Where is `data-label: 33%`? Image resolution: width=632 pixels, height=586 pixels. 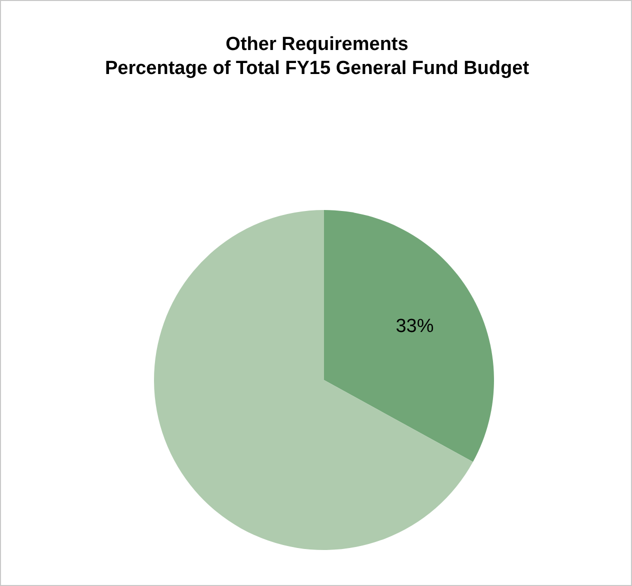
data-label: 33% is located at coordinates (415, 326).